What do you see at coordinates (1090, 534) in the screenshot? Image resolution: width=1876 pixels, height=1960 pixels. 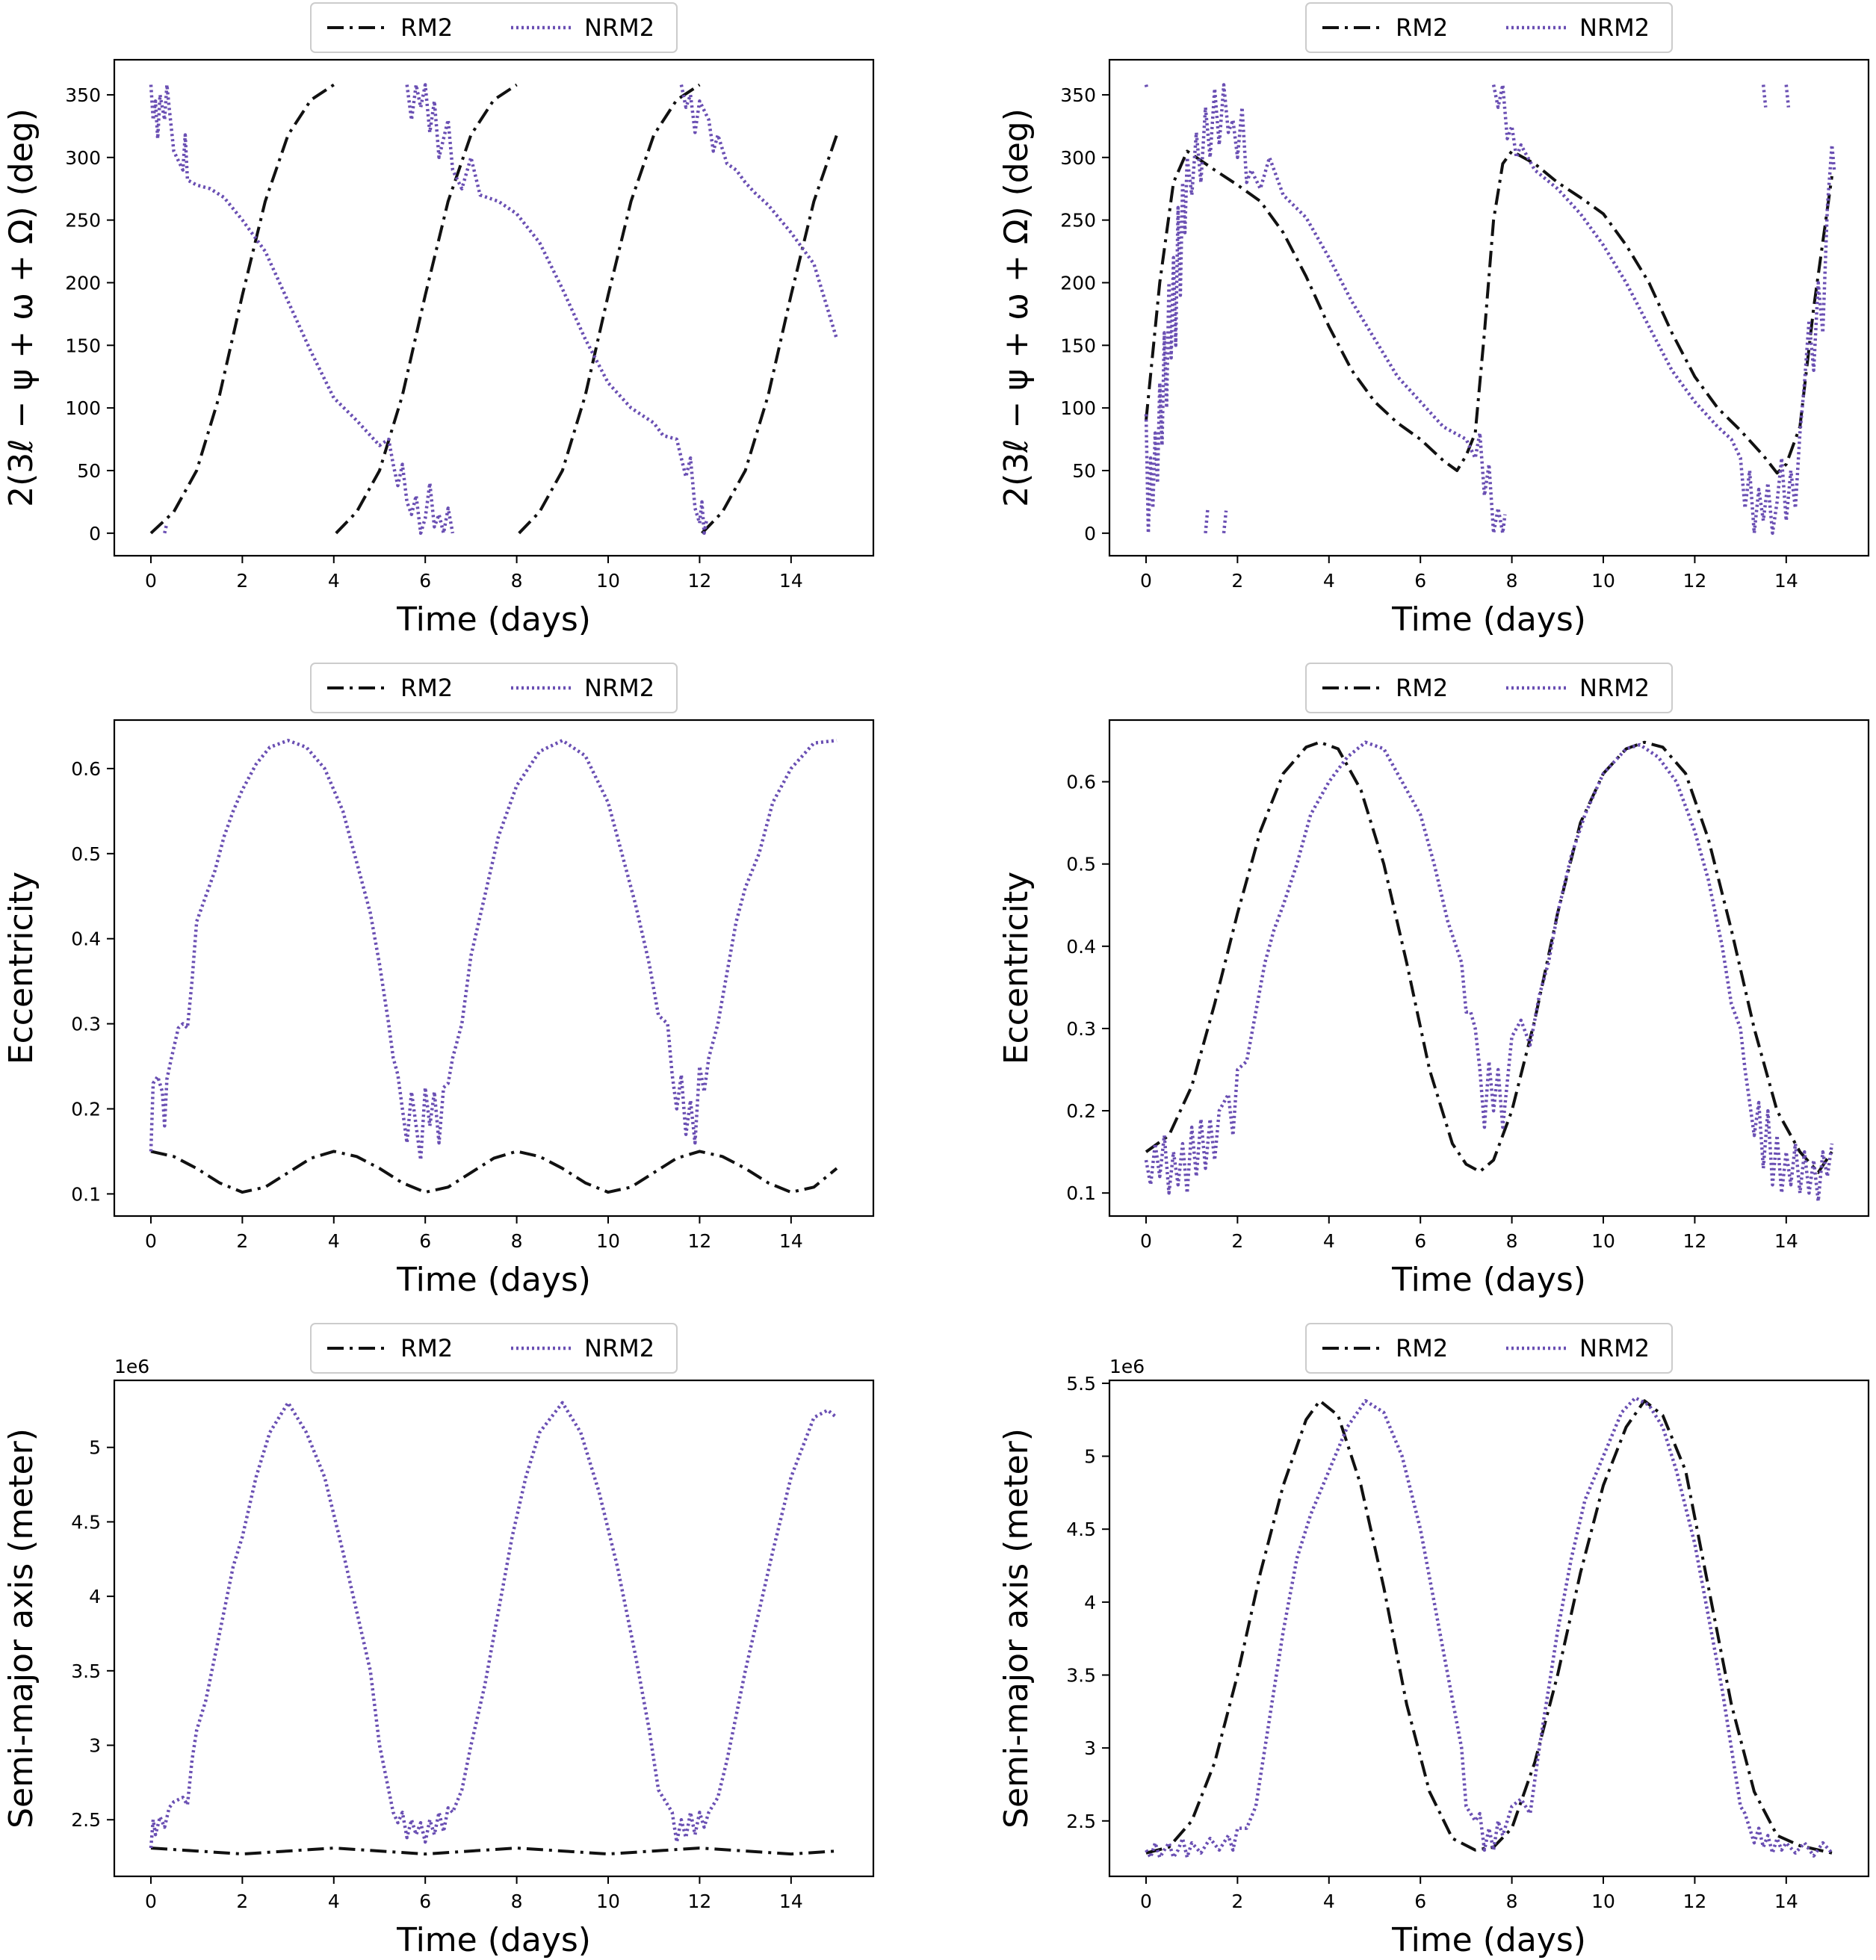 I see `y-tick-label: 0` at bounding box center [1090, 534].